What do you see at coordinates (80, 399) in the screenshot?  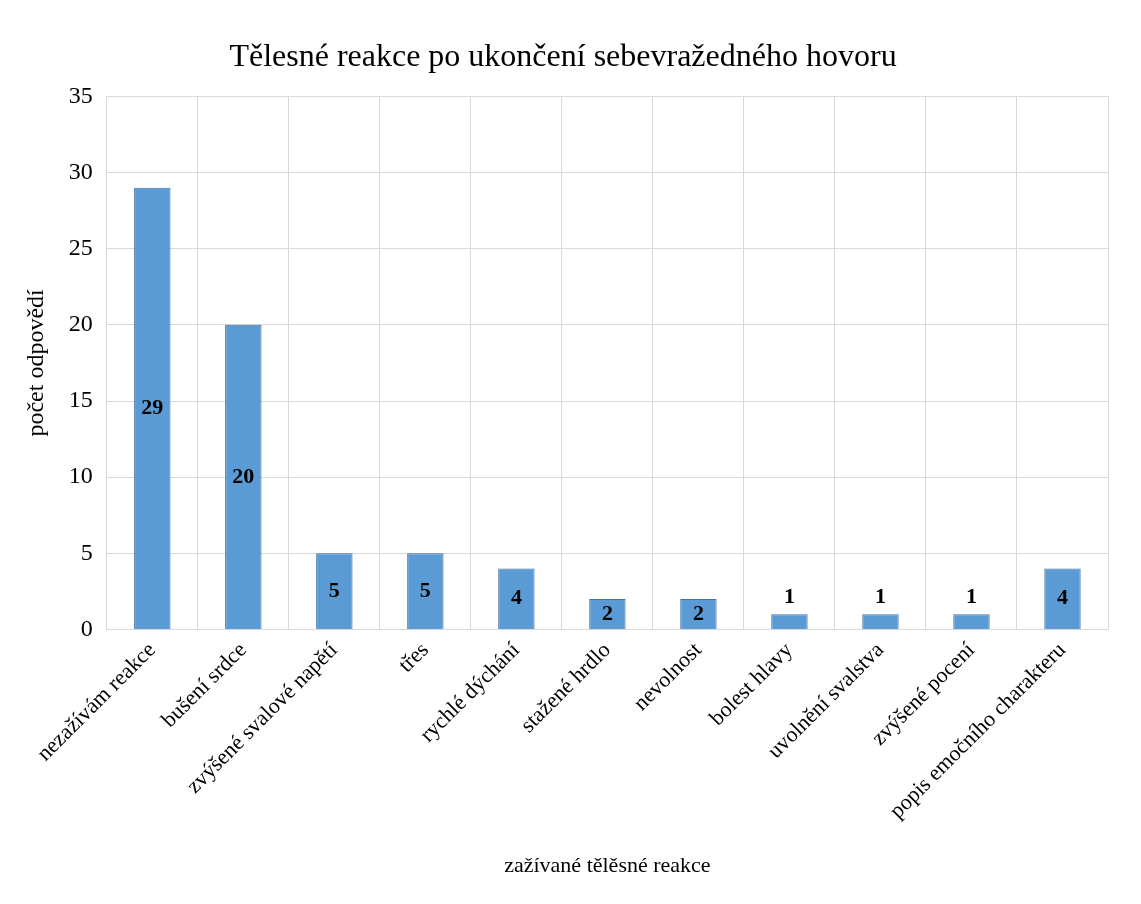 I see `y-tick-label: 15` at bounding box center [80, 399].